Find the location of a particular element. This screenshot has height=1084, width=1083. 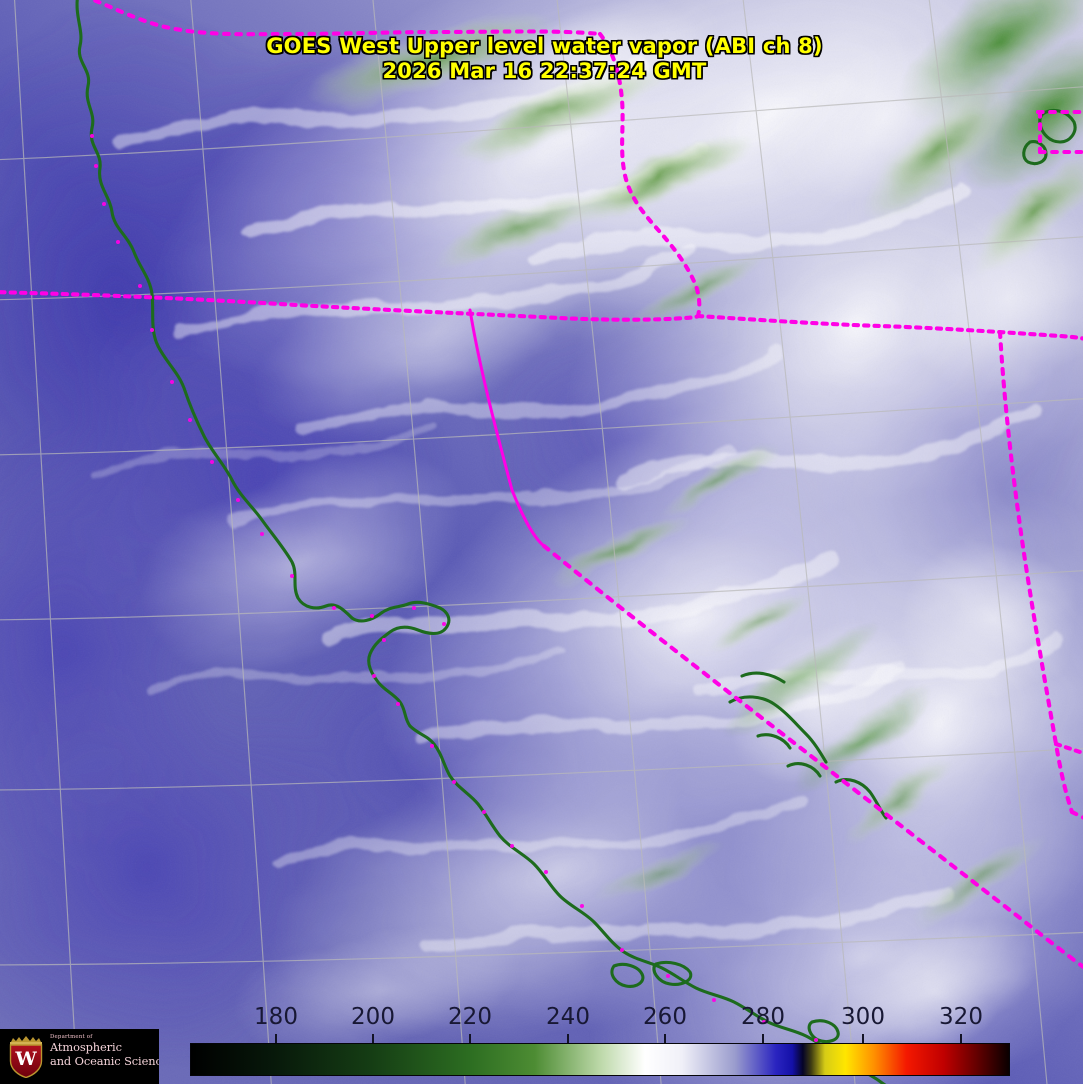

crest-letter-w: W is located at coordinates (25, 1059).